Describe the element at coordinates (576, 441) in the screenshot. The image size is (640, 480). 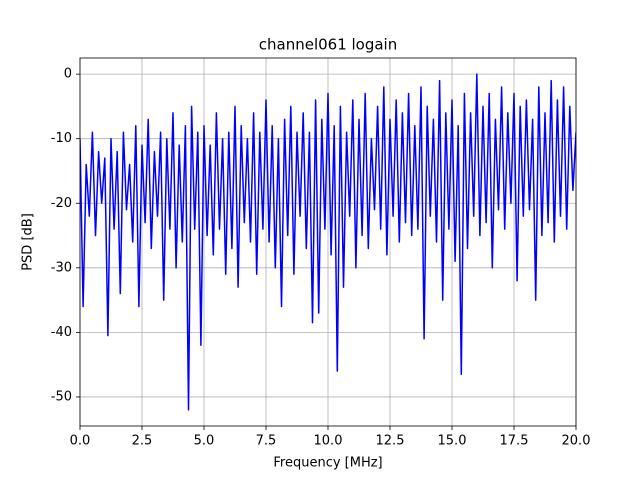
I see `x-tick-label: 20.0` at that location.